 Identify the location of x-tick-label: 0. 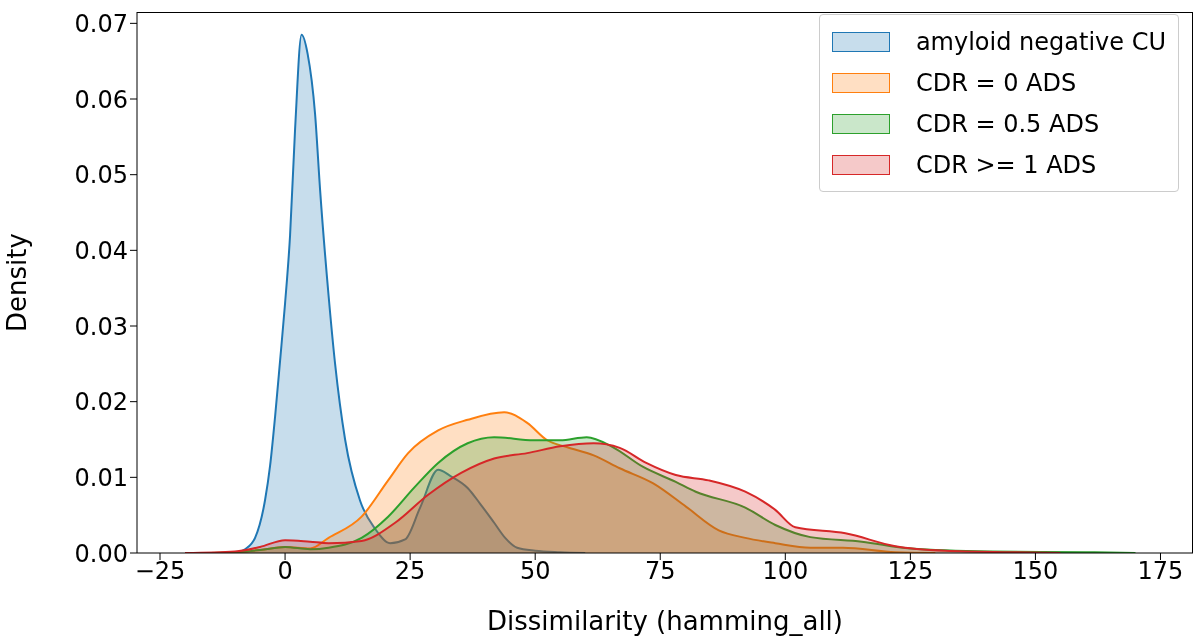
(285, 571).